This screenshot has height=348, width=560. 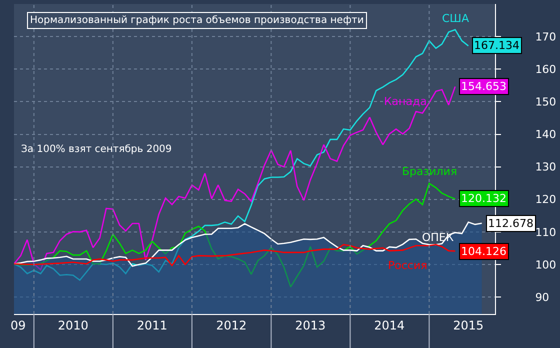 What do you see at coordinates (310, 325) in the screenshot?
I see `x-tick-label: 2013` at bounding box center [310, 325].